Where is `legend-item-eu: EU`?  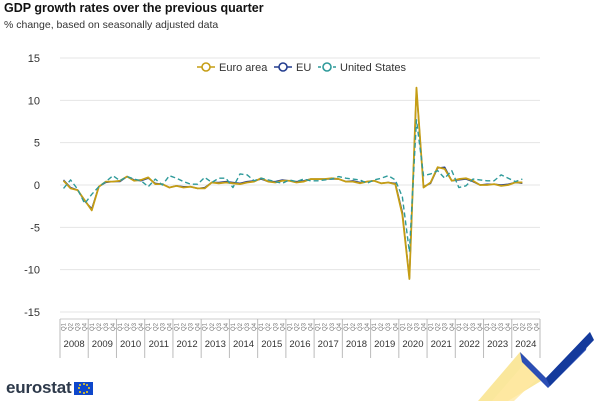 legend-item-eu: EU is located at coordinates (292, 68).